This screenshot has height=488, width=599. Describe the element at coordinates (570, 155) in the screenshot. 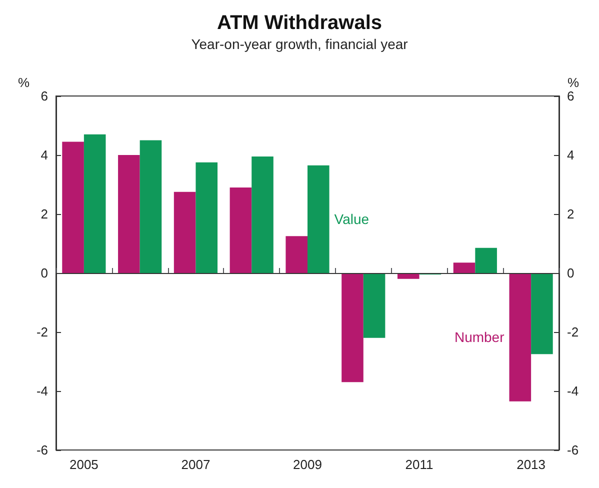

I see `y2-tick-label: 4` at that location.